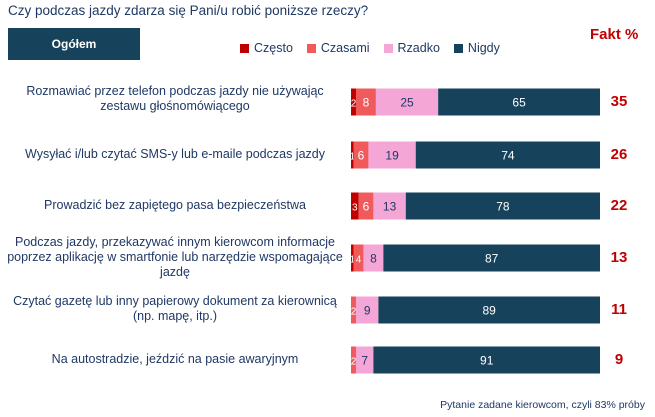 This screenshot has width=655, height=417. I want to click on data-label-nigdy: 87, so click(492, 259).